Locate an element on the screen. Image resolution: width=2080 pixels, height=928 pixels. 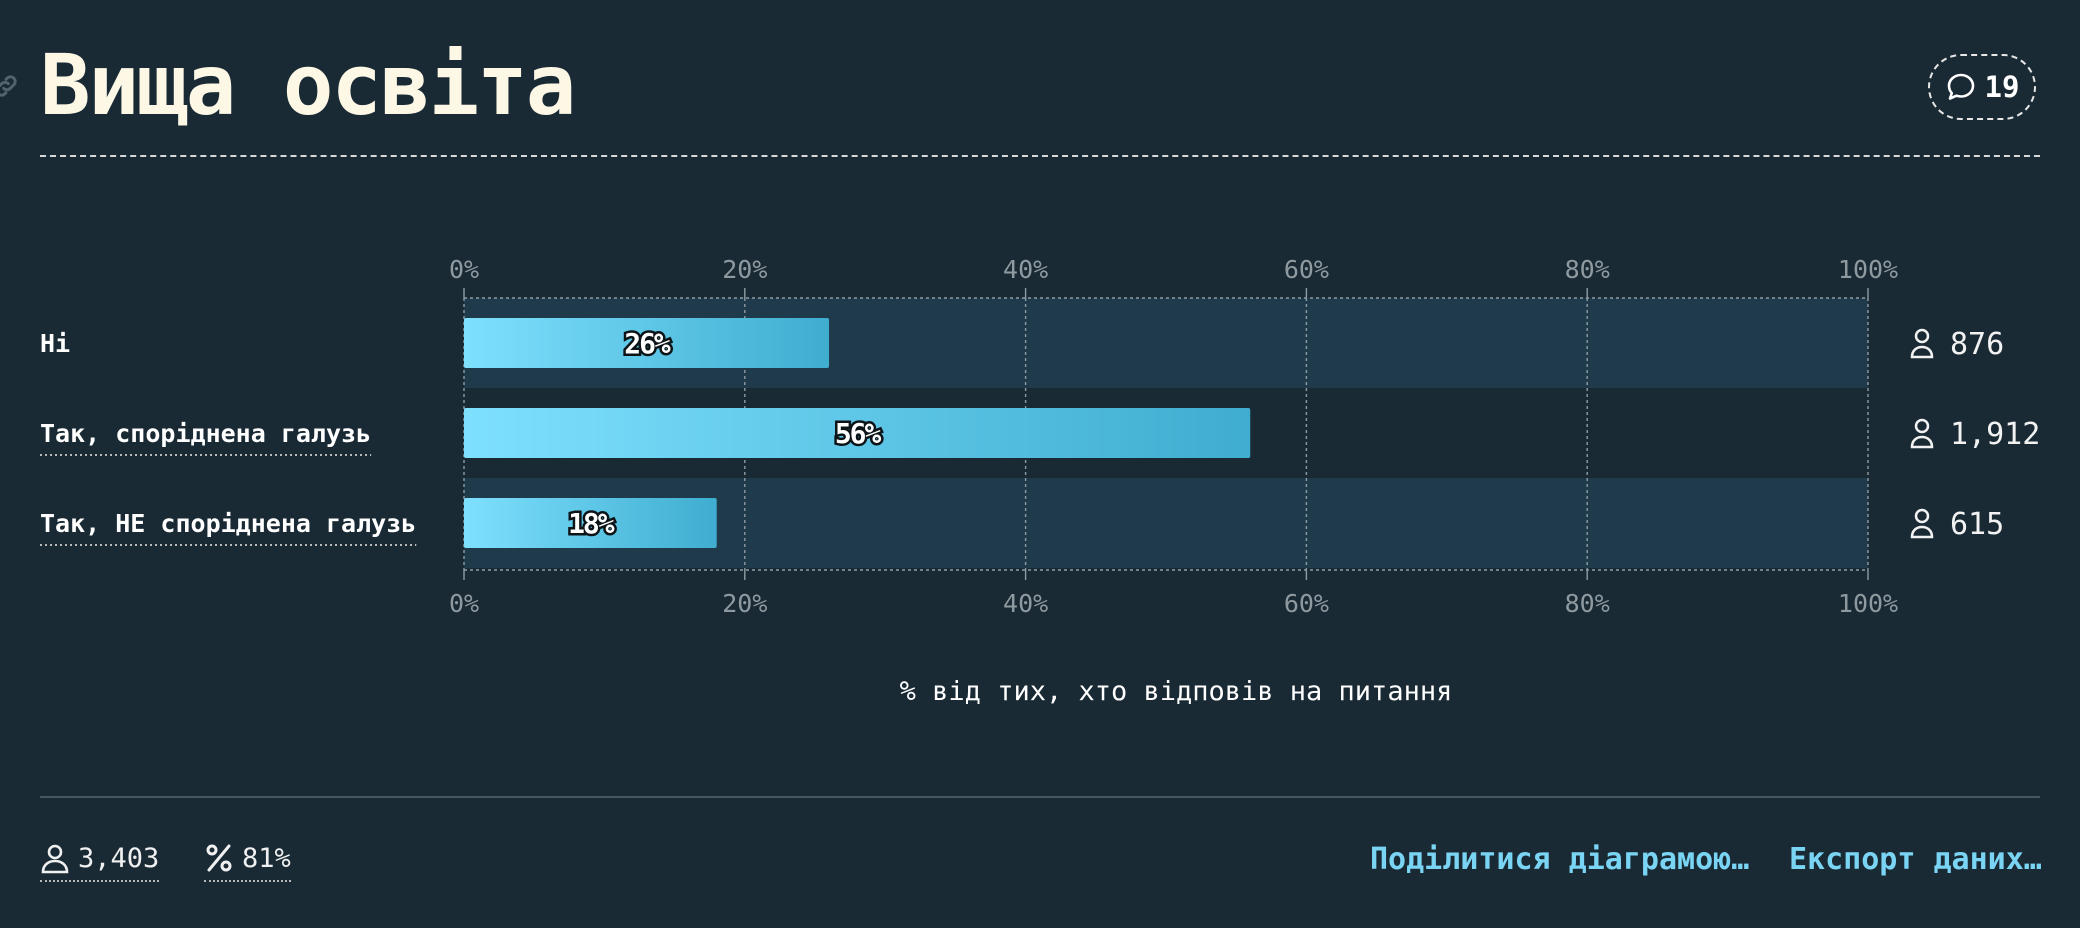
category-label: Ні is located at coordinates (55, 343).